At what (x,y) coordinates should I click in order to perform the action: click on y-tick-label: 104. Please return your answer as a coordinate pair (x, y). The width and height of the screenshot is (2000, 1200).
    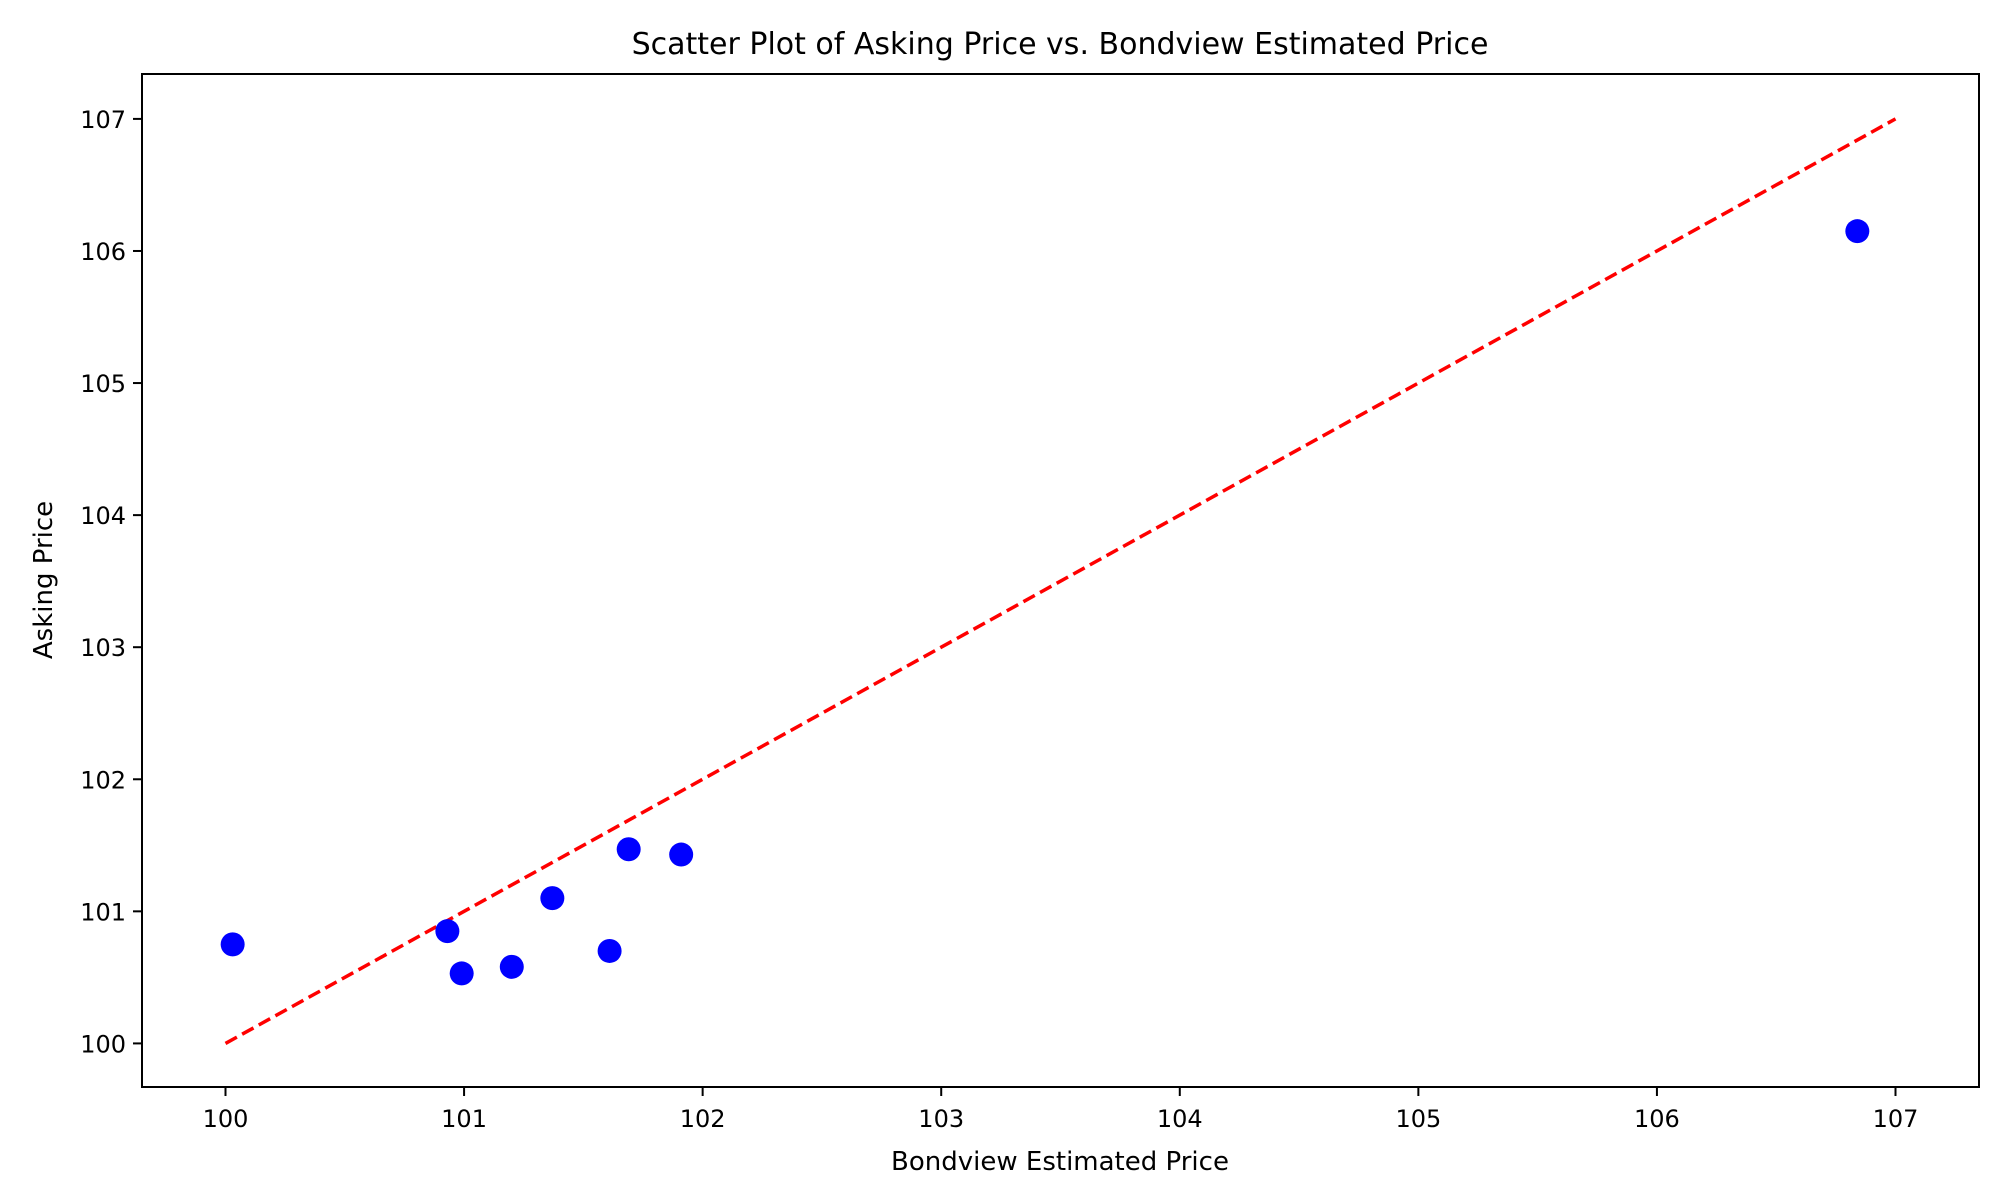
    Looking at the image, I should click on (103, 516).